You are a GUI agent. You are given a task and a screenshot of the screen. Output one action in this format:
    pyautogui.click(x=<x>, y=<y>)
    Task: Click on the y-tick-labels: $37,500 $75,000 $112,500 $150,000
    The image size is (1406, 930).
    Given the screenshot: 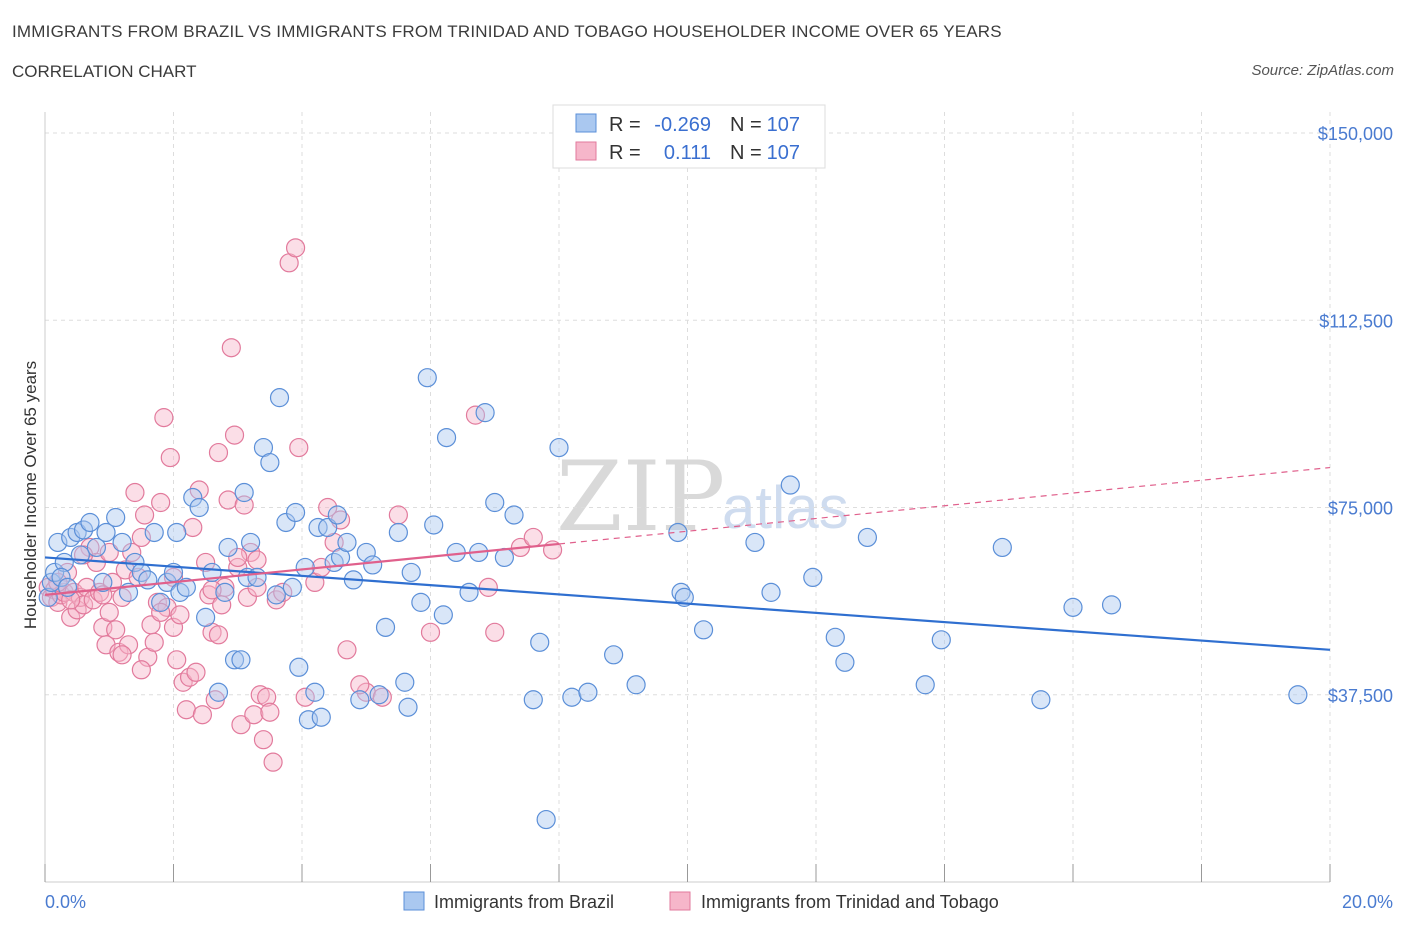 What is the action you would take?
    pyautogui.click(x=1355, y=415)
    